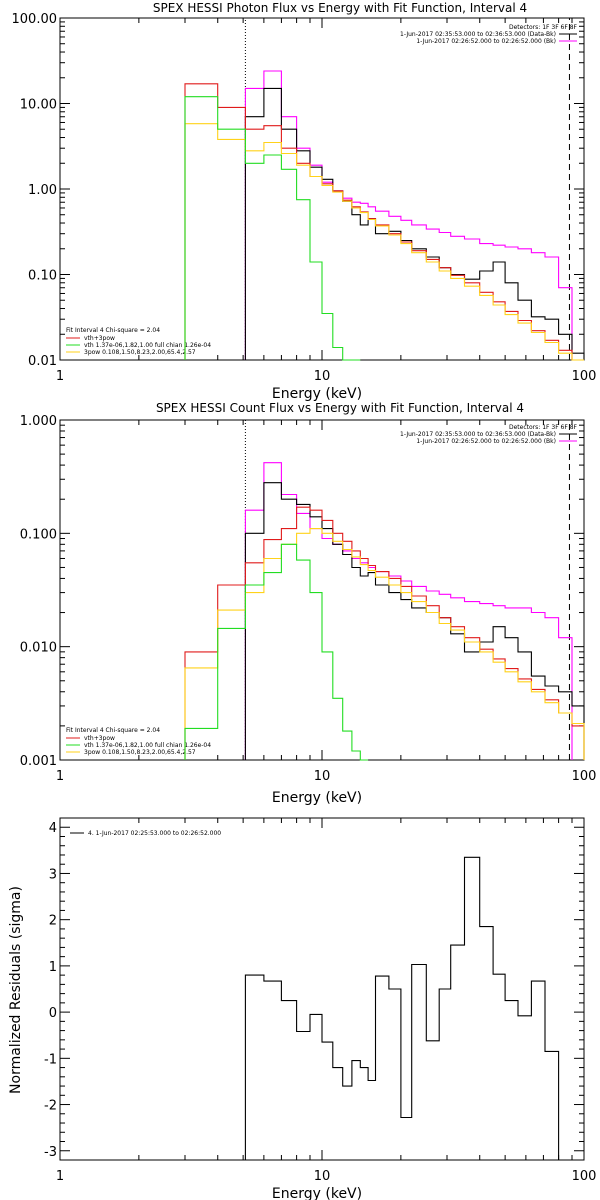  What do you see at coordinates (16, 990) in the screenshot?
I see `residuals-ylabel: Normalized Residuals (sigma)` at bounding box center [16, 990].